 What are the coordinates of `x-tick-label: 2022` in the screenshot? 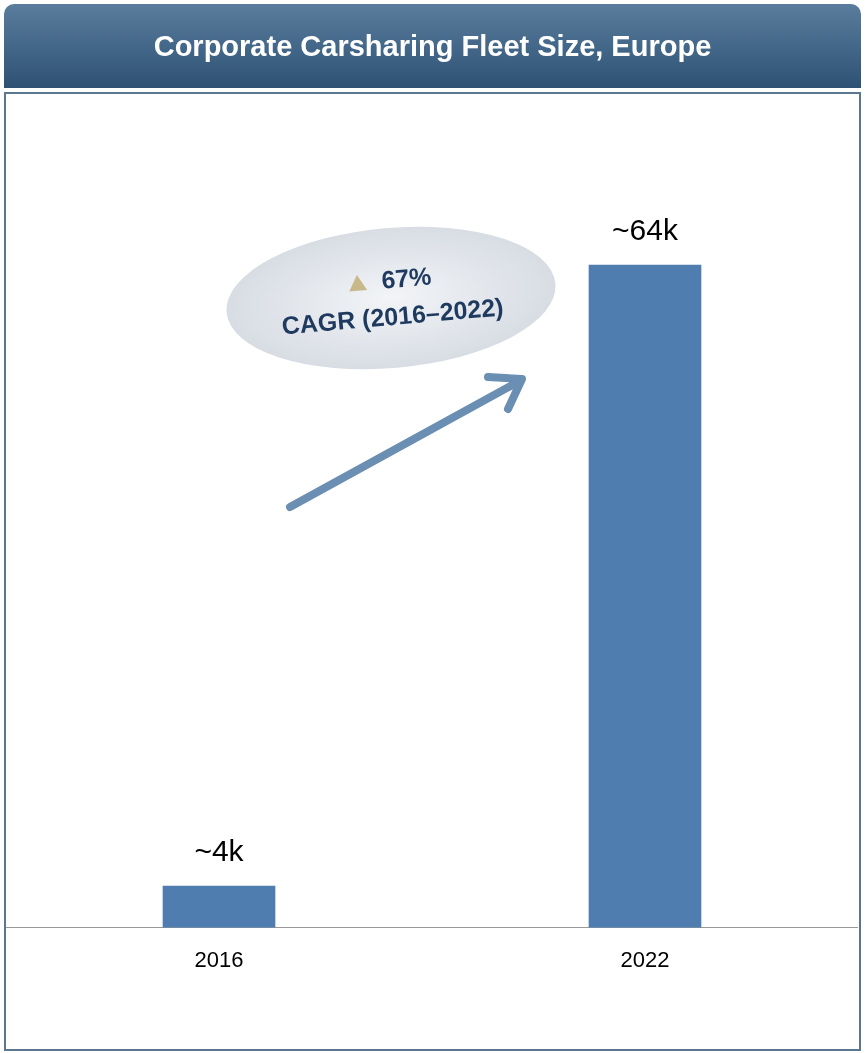 It's located at (645, 959).